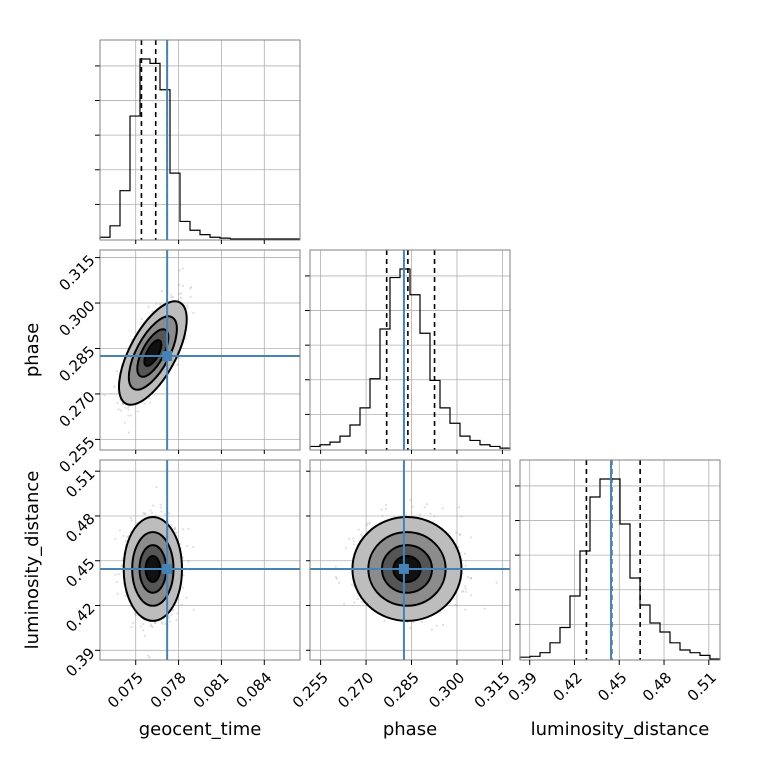 Image resolution: width=760 pixels, height=760 pixels. What do you see at coordinates (401, 690) in the screenshot?
I see `xtick-label-phase-2: 0.285` at bounding box center [401, 690].